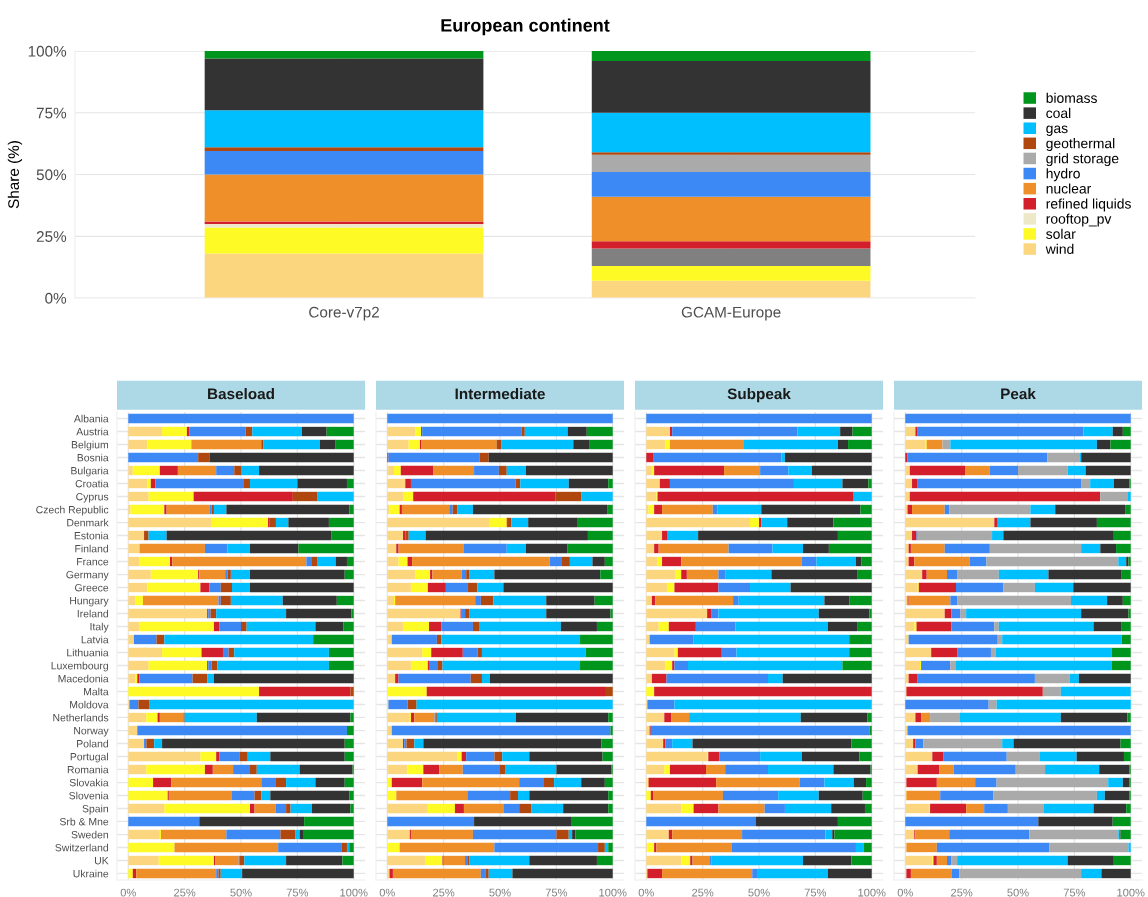 Image resolution: width=1148 pixels, height=897 pixels. I want to click on legend-label: gas, so click(1057, 130).